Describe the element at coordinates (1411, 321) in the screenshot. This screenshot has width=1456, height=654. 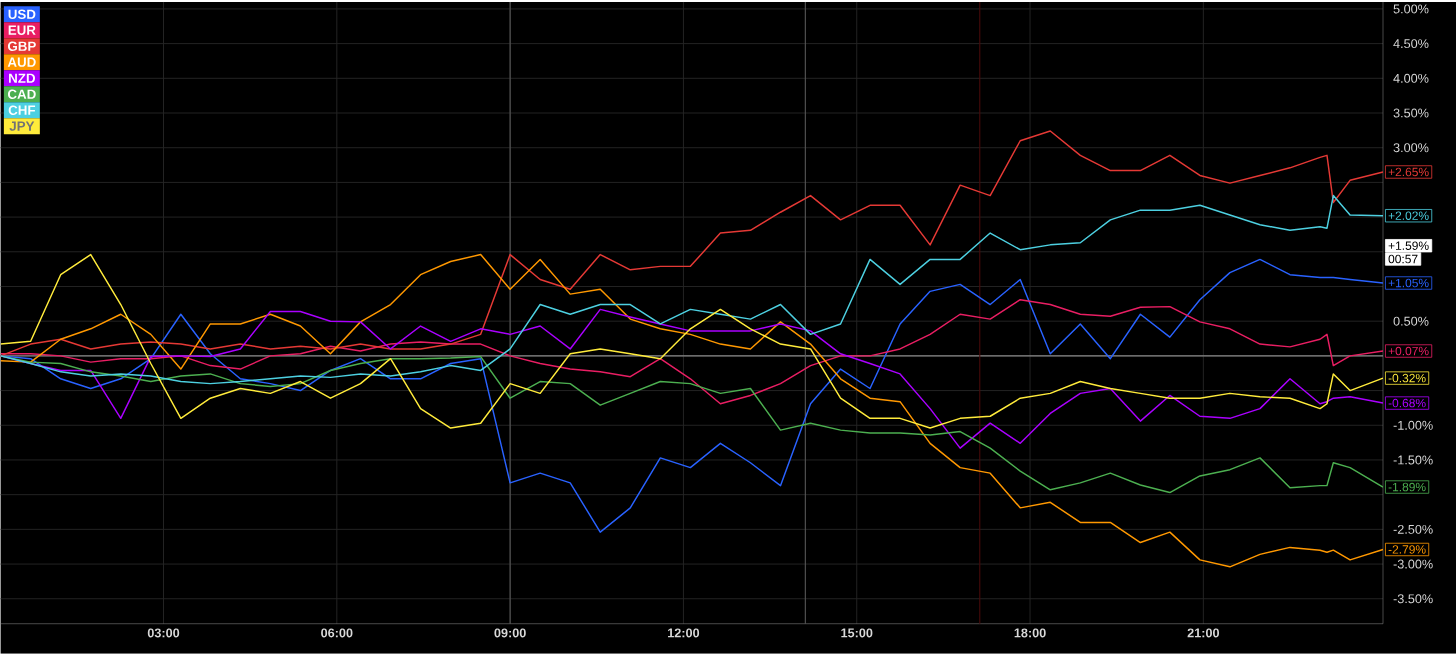
I see `y-tick-label: 0.50%` at that location.